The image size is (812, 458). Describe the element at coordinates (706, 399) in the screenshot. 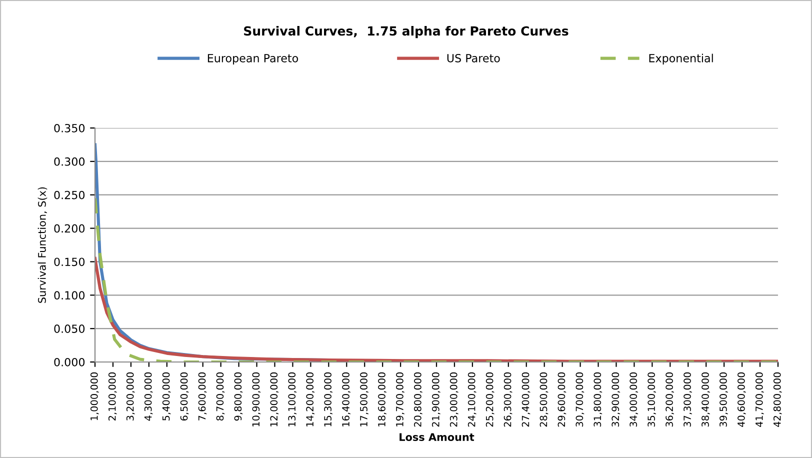

I see `x-tick-label: 38,400,000` at that location.